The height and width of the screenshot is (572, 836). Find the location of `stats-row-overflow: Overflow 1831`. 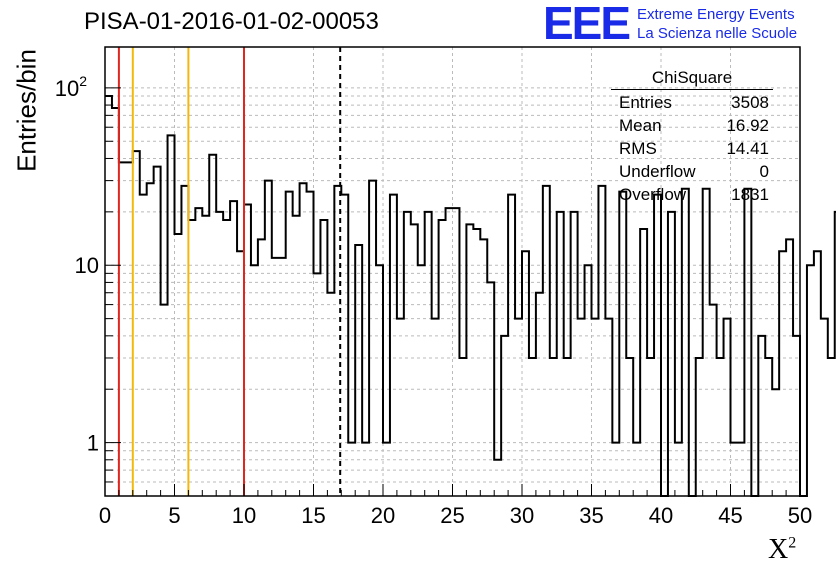

stats-row-overflow: Overflow 1831 is located at coordinates (694, 196).